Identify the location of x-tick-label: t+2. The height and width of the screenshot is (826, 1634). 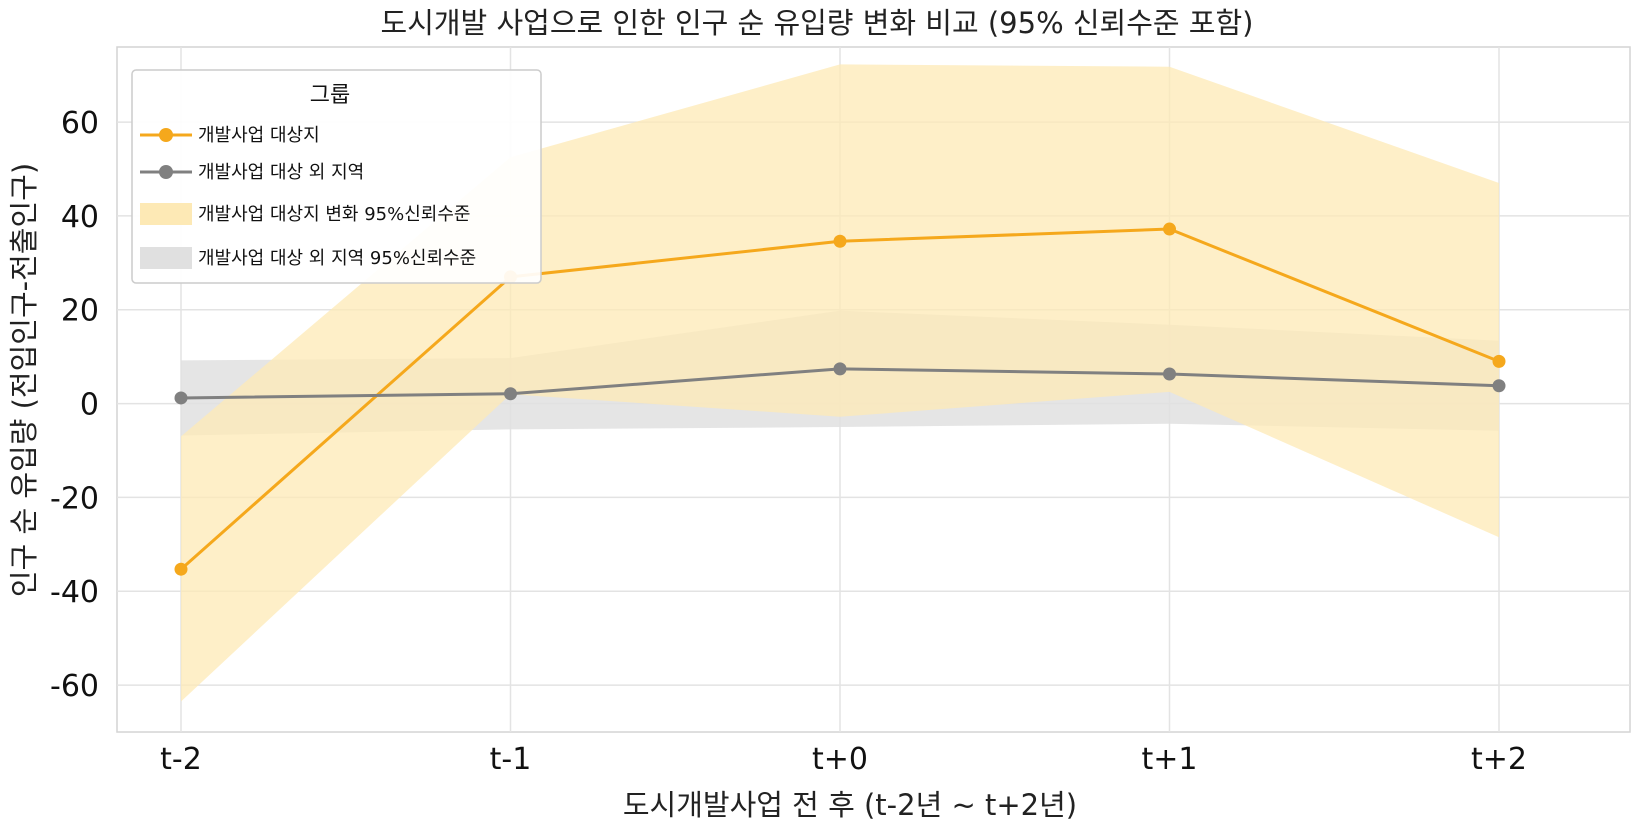
(1499, 759).